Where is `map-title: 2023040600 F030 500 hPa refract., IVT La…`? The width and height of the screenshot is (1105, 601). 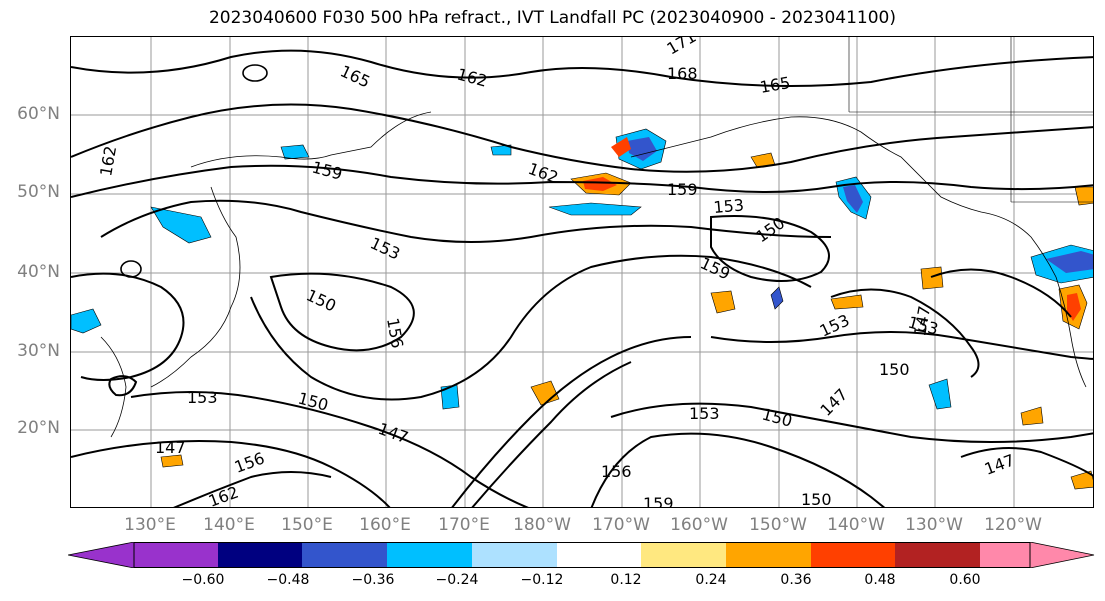
map-title: 2023040600 F030 500 hPa refract., IVT La… is located at coordinates (552, 18).